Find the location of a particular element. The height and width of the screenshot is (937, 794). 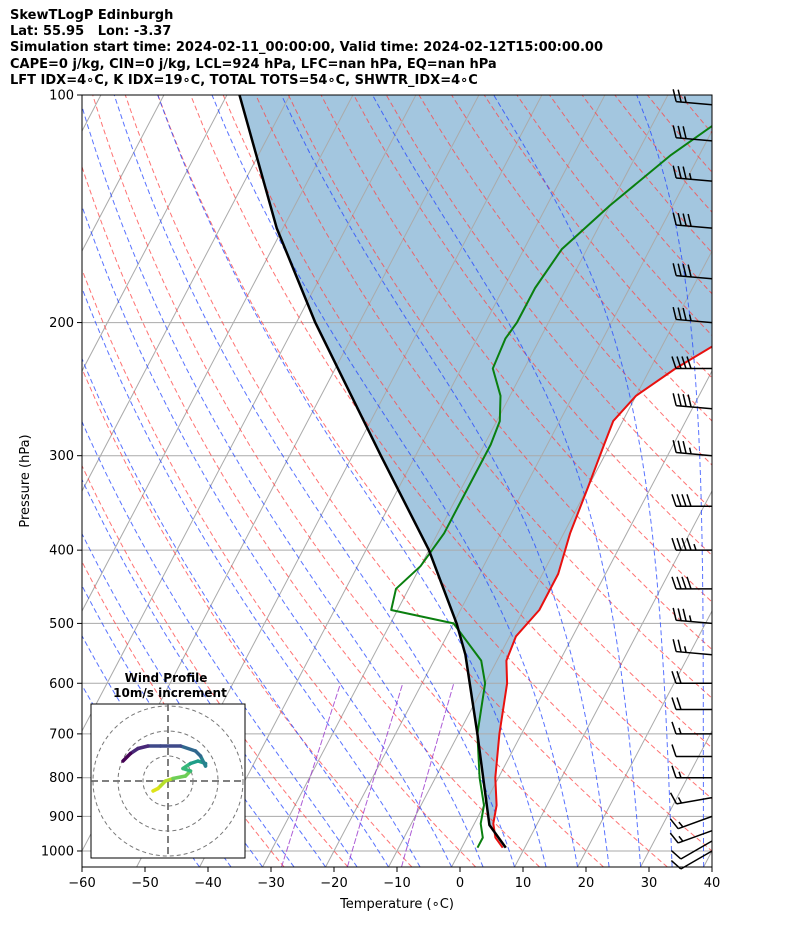

y-tick-label: 400 is located at coordinates (61, 551).